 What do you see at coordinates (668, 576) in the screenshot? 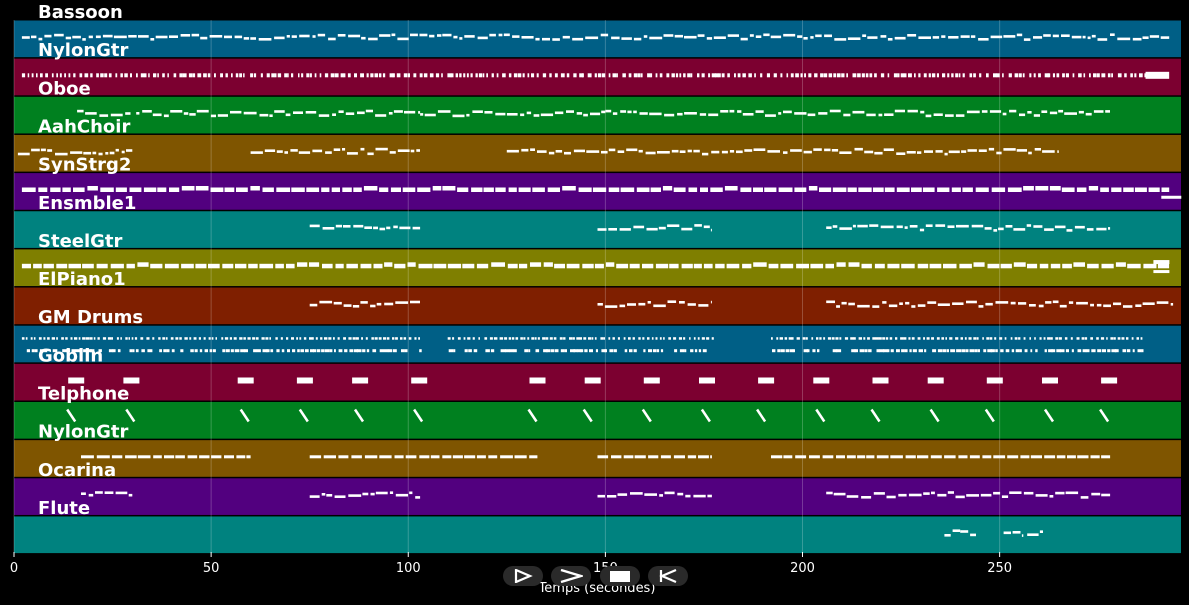
I see `rewind-button` at bounding box center [668, 576].